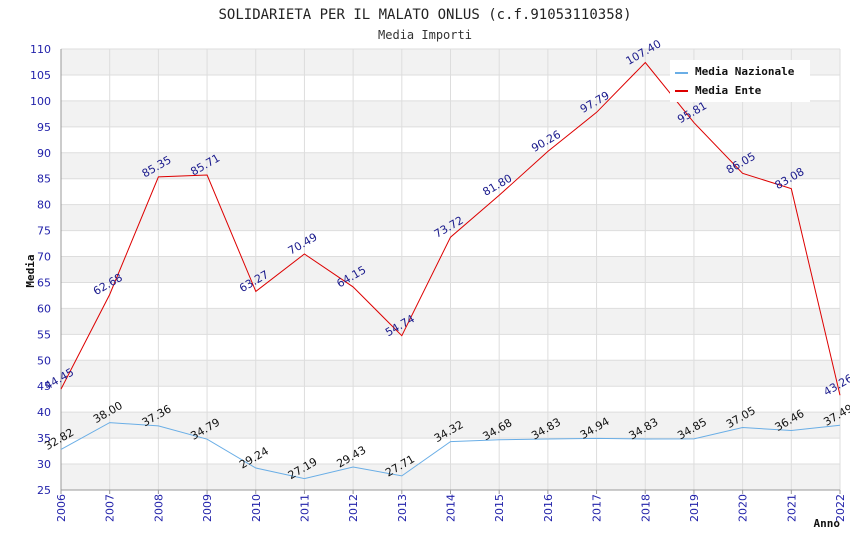 This screenshot has width=850, height=550. What do you see at coordinates (30, 270) in the screenshot?
I see `y-axis-label: Media` at bounding box center [30, 270].